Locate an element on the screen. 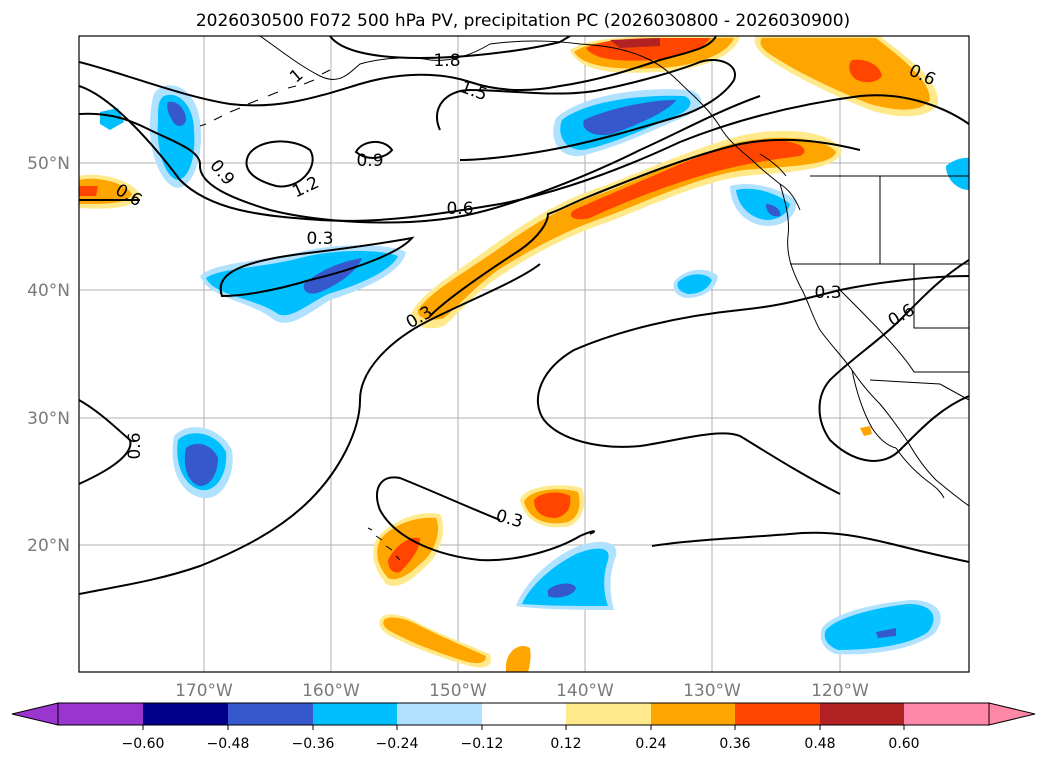 The image size is (1047, 765). neg-blob-southeast-dark is located at coordinates (886, 633).